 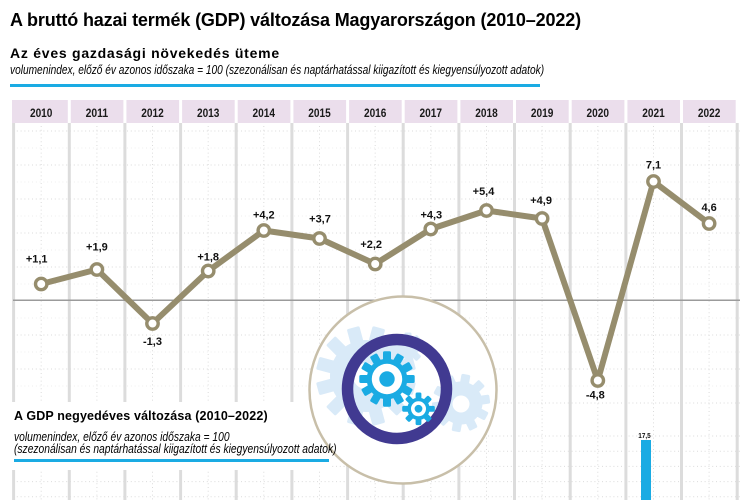 I want to click on svg-text: 2019, so click(x=542, y=113).